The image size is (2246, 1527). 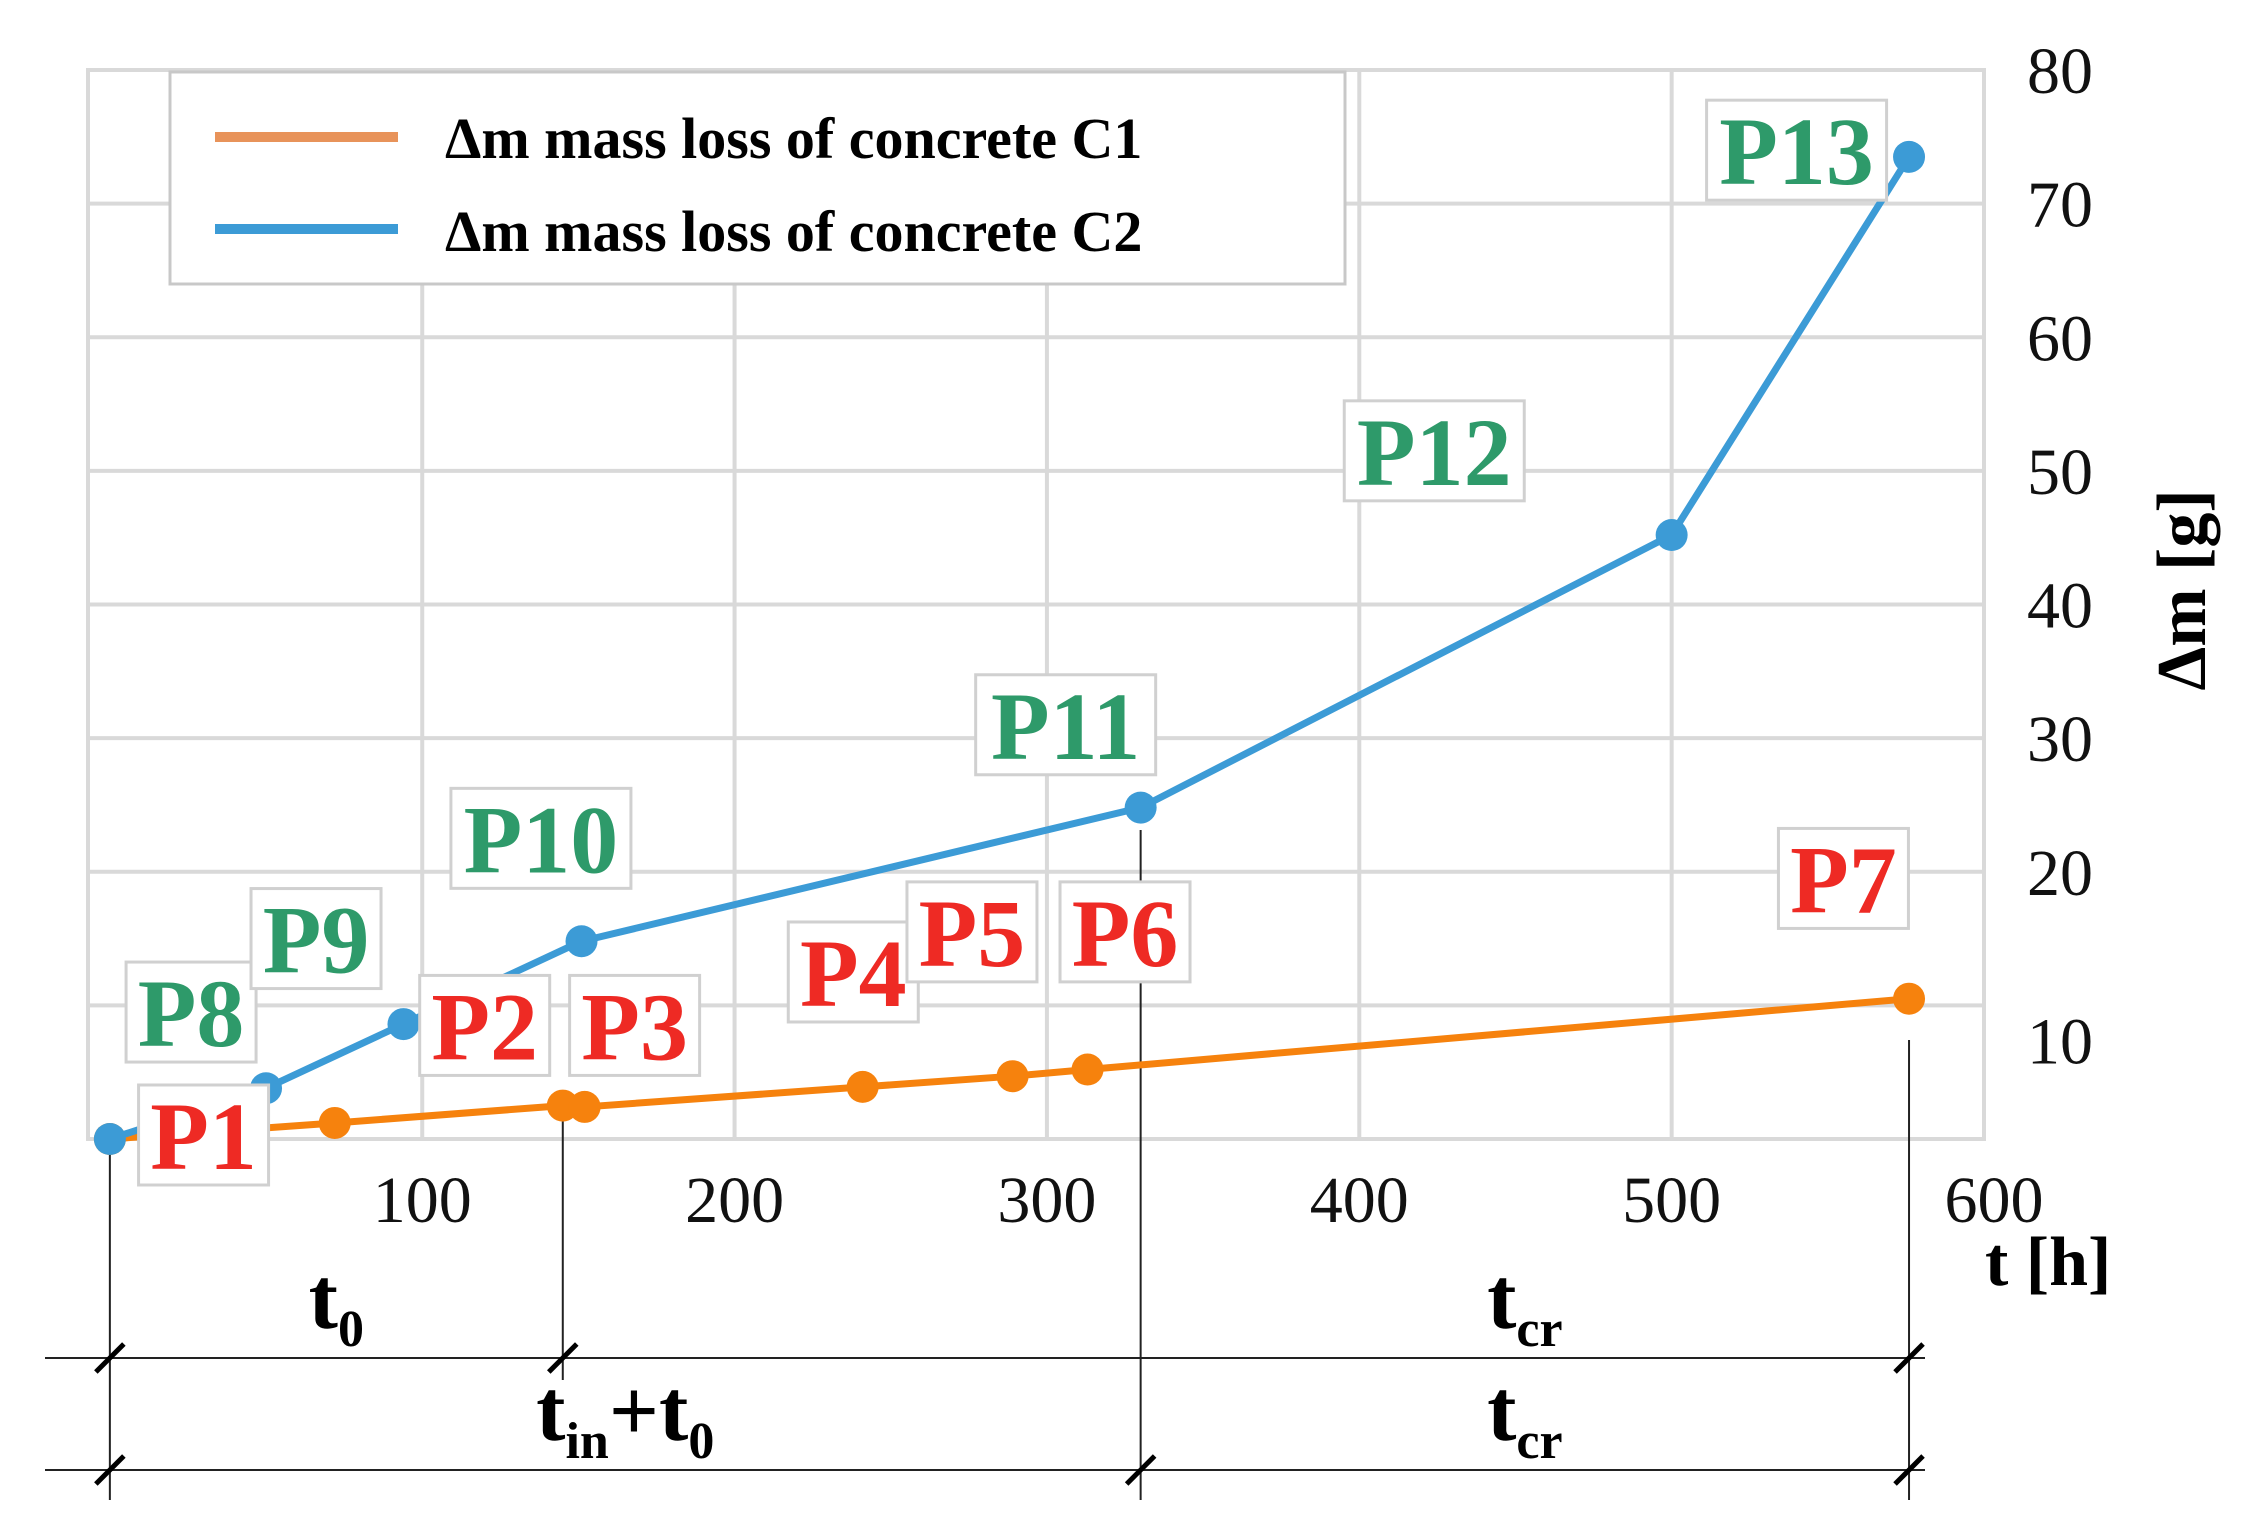 I want to click on dimension-label-tcr_bottom: tcr, so click(x=1524, y=1416).